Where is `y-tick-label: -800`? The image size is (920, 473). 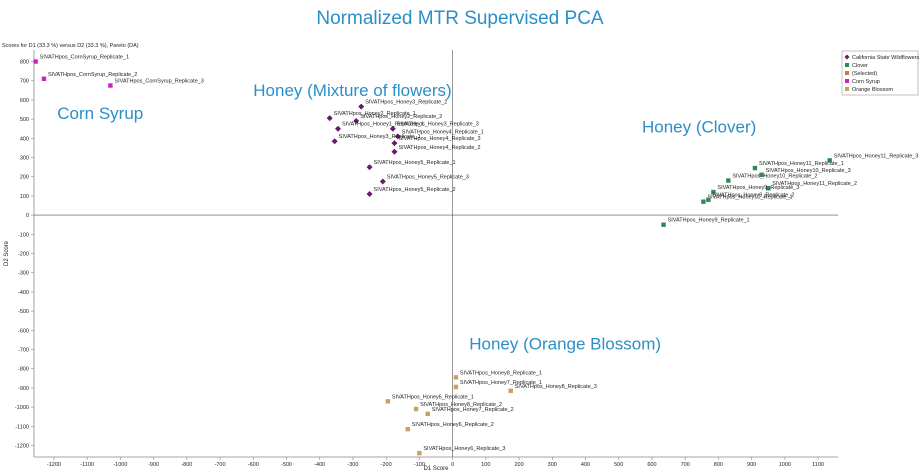 y-tick-label: -800 is located at coordinates (23, 370).